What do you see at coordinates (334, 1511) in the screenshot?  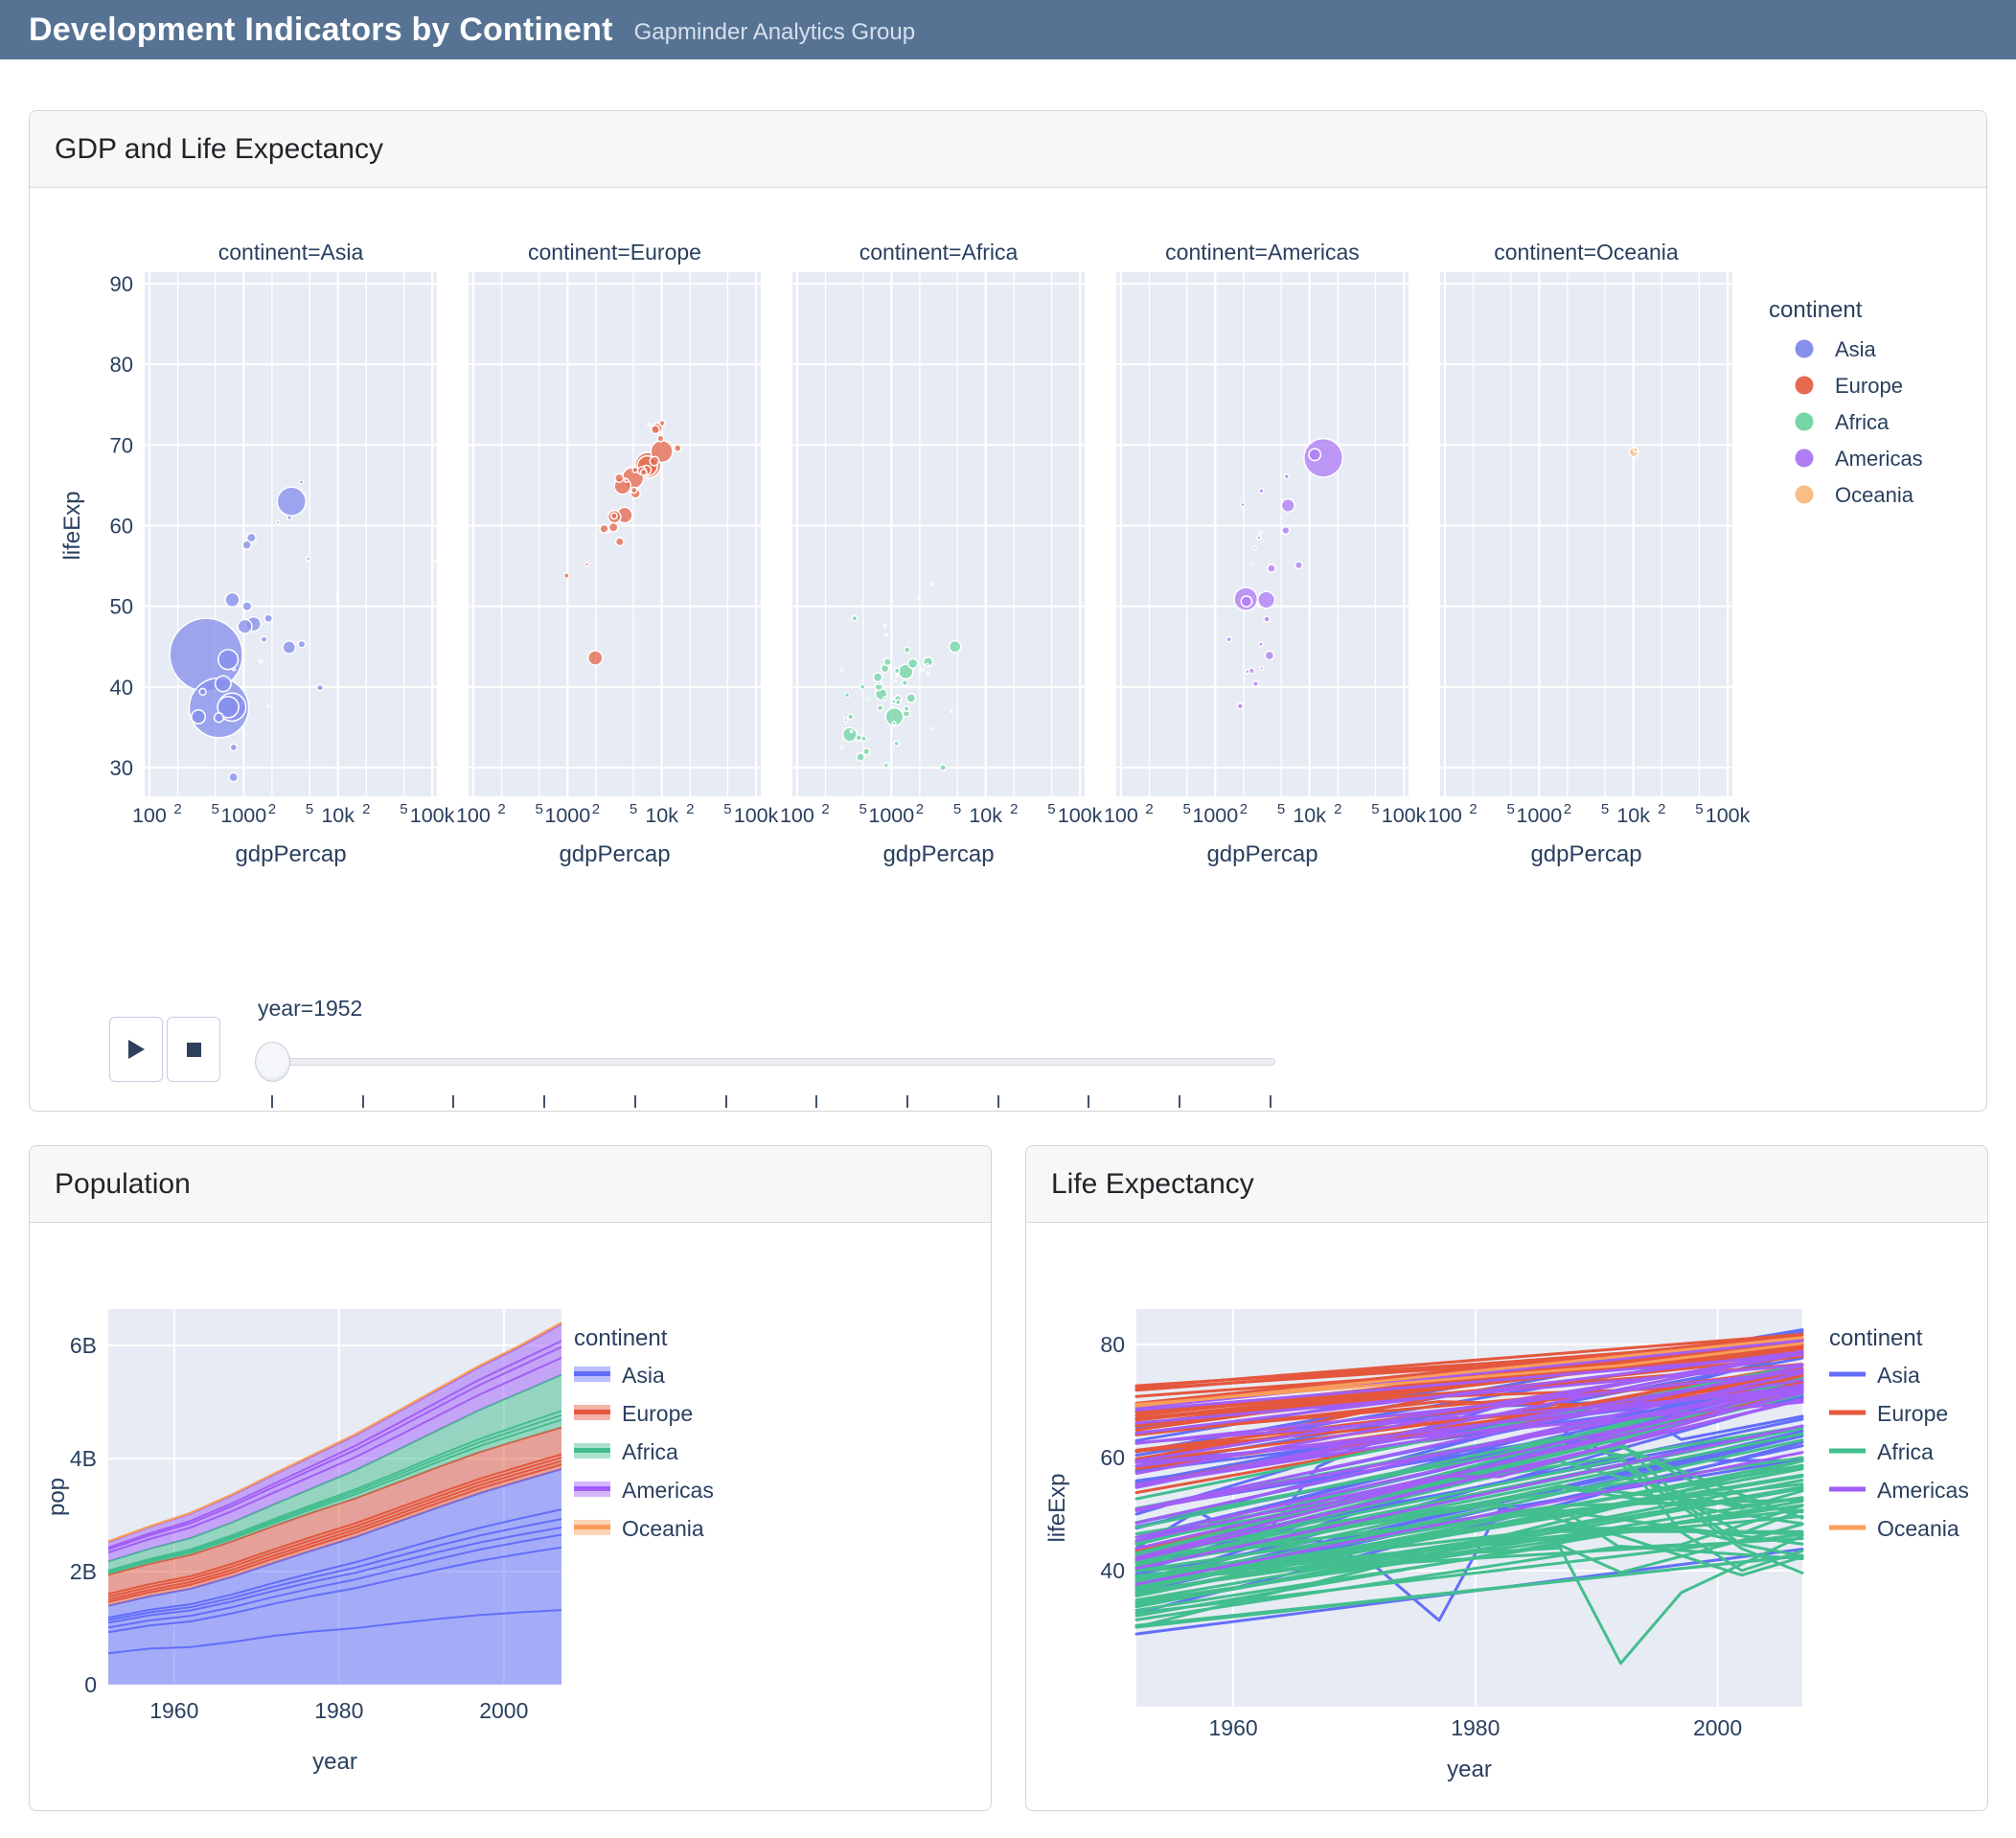 I see `area-band-rest-of-europe` at bounding box center [334, 1511].